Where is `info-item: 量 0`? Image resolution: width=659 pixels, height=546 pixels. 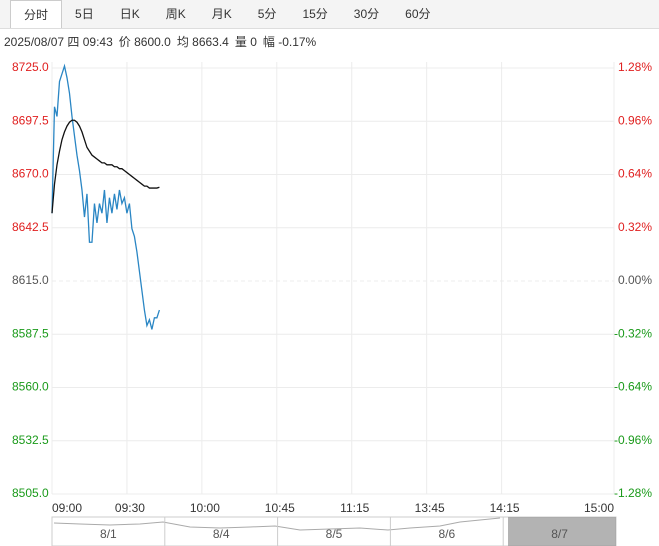 info-item: 量 0 is located at coordinates (245, 42).